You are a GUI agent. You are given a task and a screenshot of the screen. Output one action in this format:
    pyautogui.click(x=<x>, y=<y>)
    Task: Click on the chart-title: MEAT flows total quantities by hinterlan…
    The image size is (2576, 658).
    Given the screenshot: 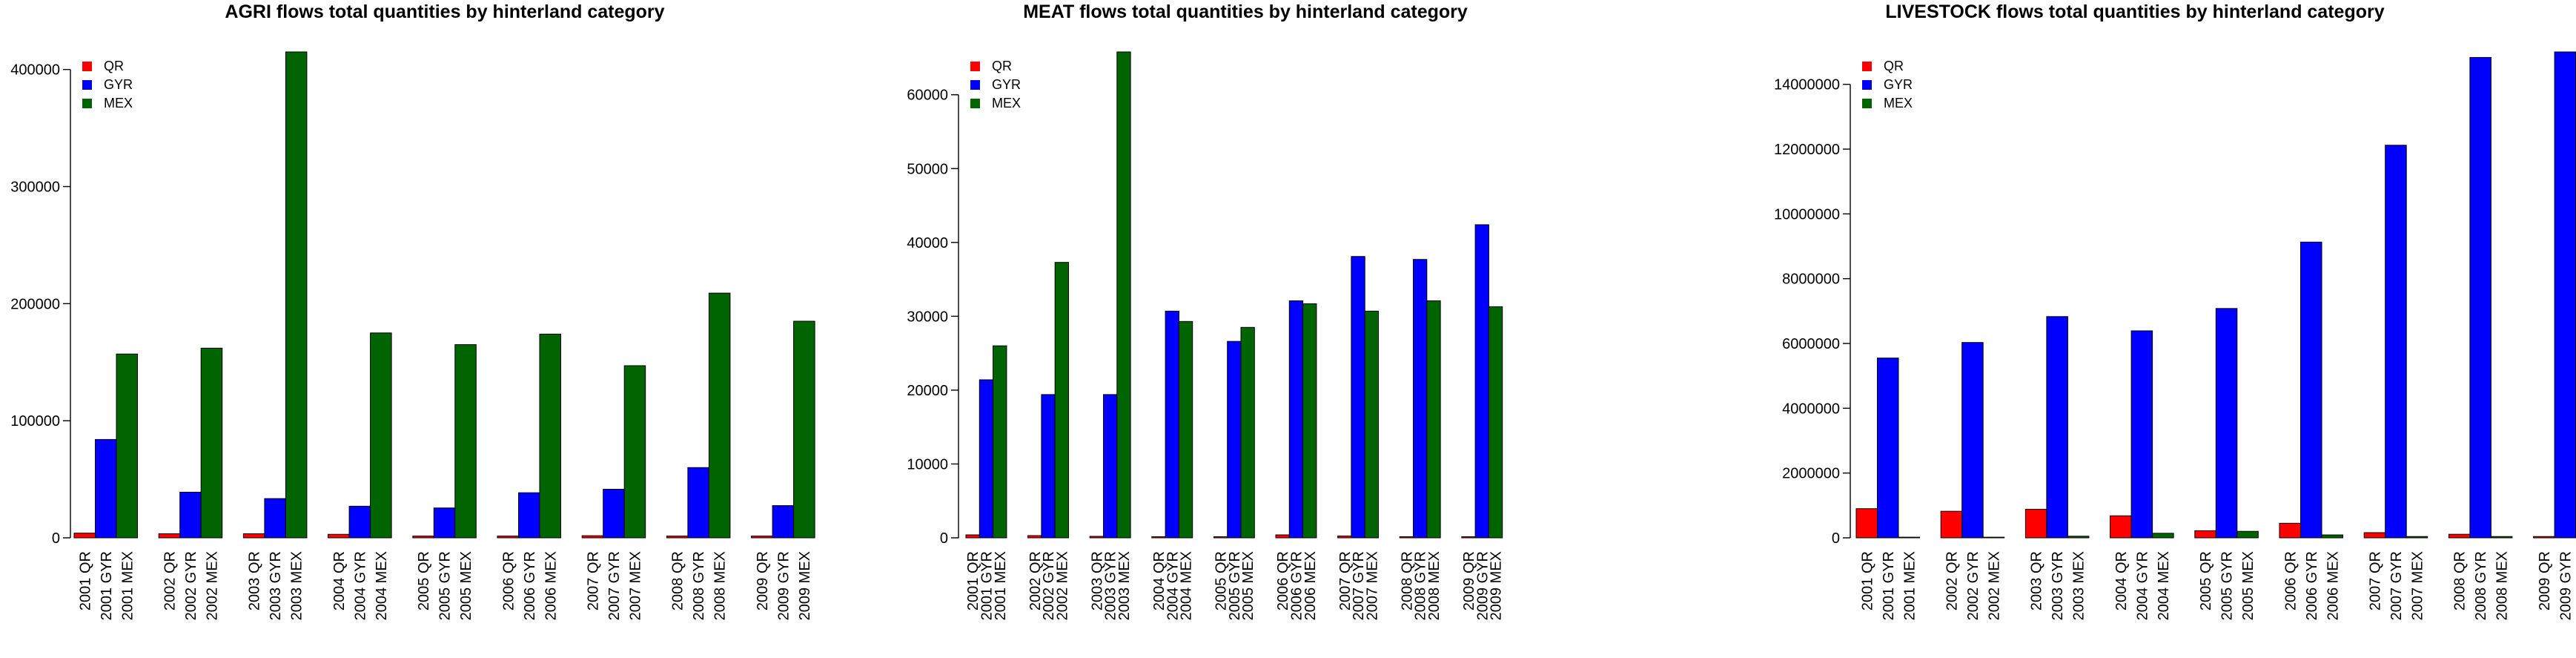 What is the action you would take?
    pyautogui.click(x=1245, y=11)
    